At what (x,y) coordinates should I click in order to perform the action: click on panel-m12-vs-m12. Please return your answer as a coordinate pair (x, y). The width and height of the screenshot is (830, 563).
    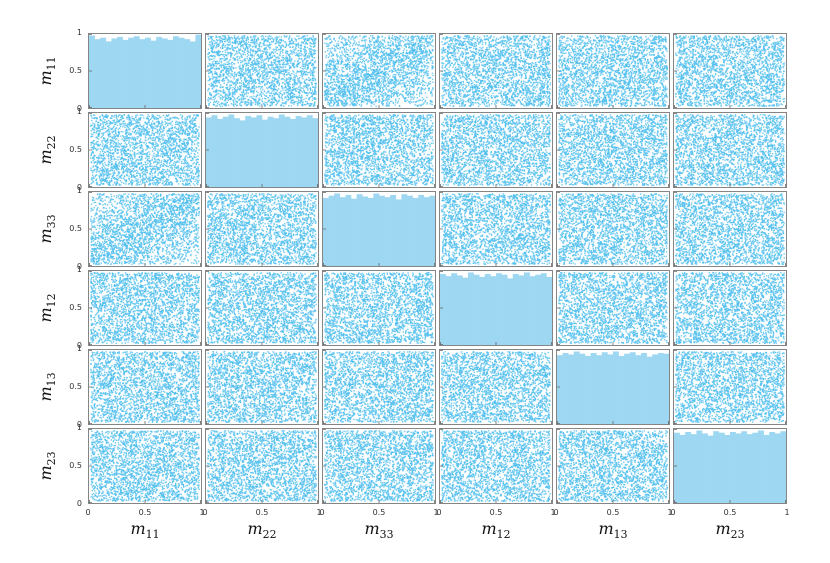
    Looking at the image, I should click on (496, 308).